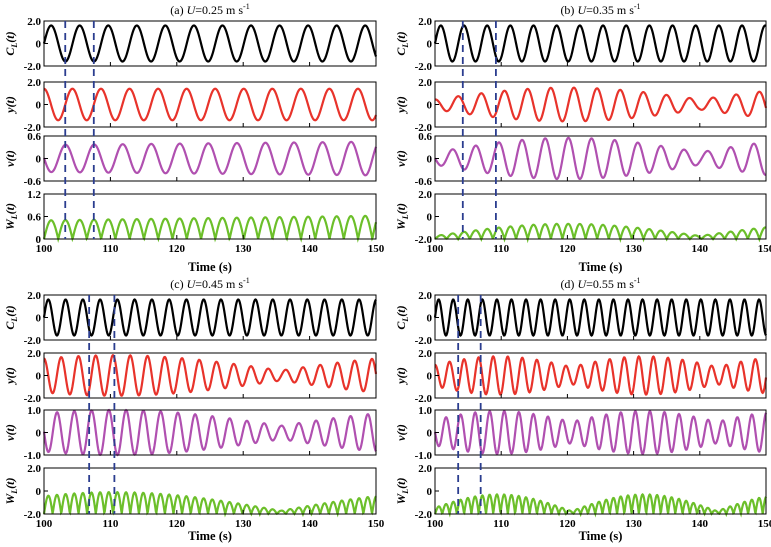 Image resolution: width=771 pixels, height=547 pixels. What do you see at coordinates (402, 43) in the screenshot?
I see `panel-b-ylabel-1: CL(t)` at bounding box center [402, 43].